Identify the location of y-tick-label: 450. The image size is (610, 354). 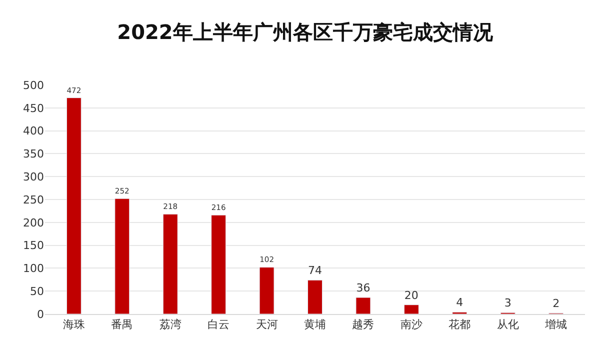
(33, 108).